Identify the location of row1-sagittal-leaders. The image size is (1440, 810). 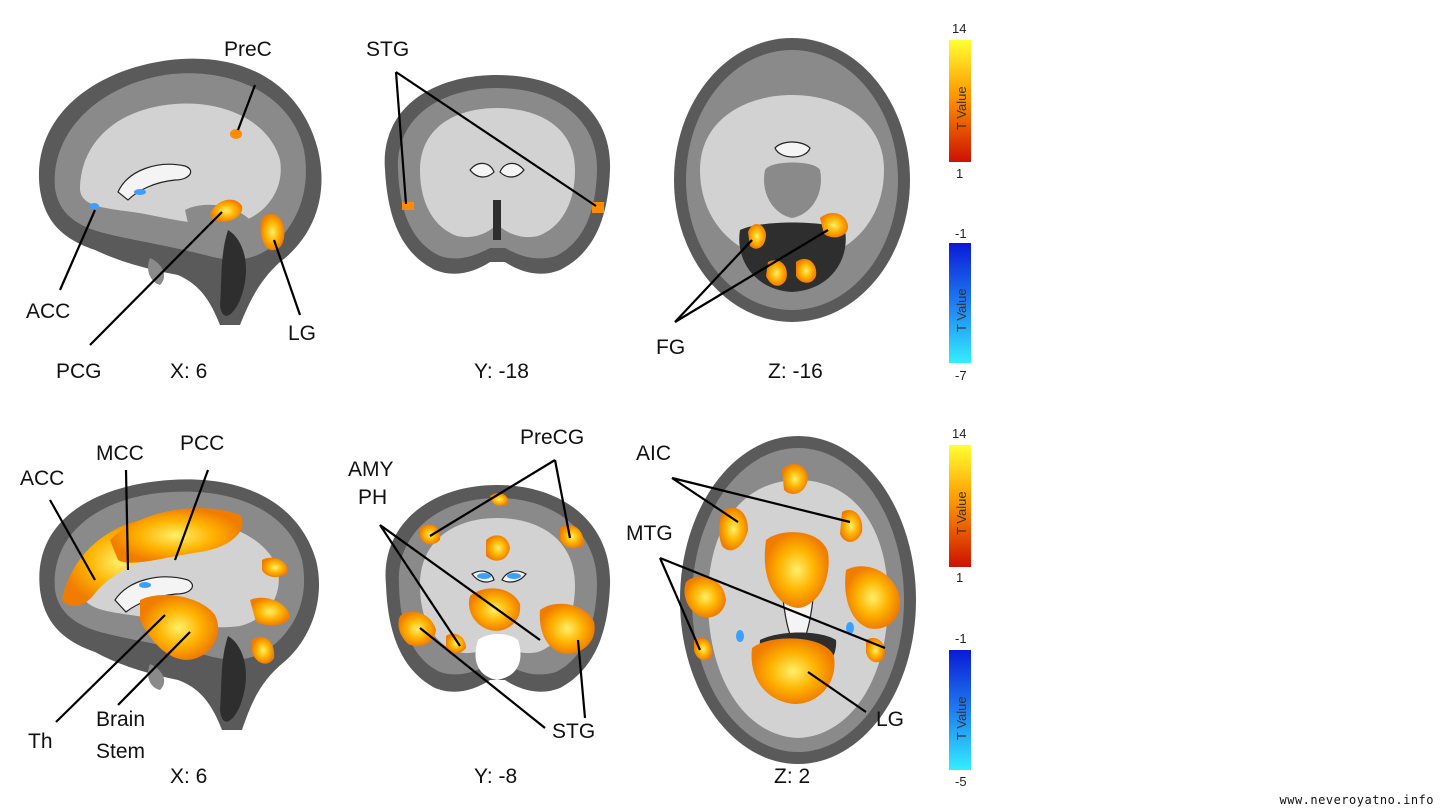
(180, 215).